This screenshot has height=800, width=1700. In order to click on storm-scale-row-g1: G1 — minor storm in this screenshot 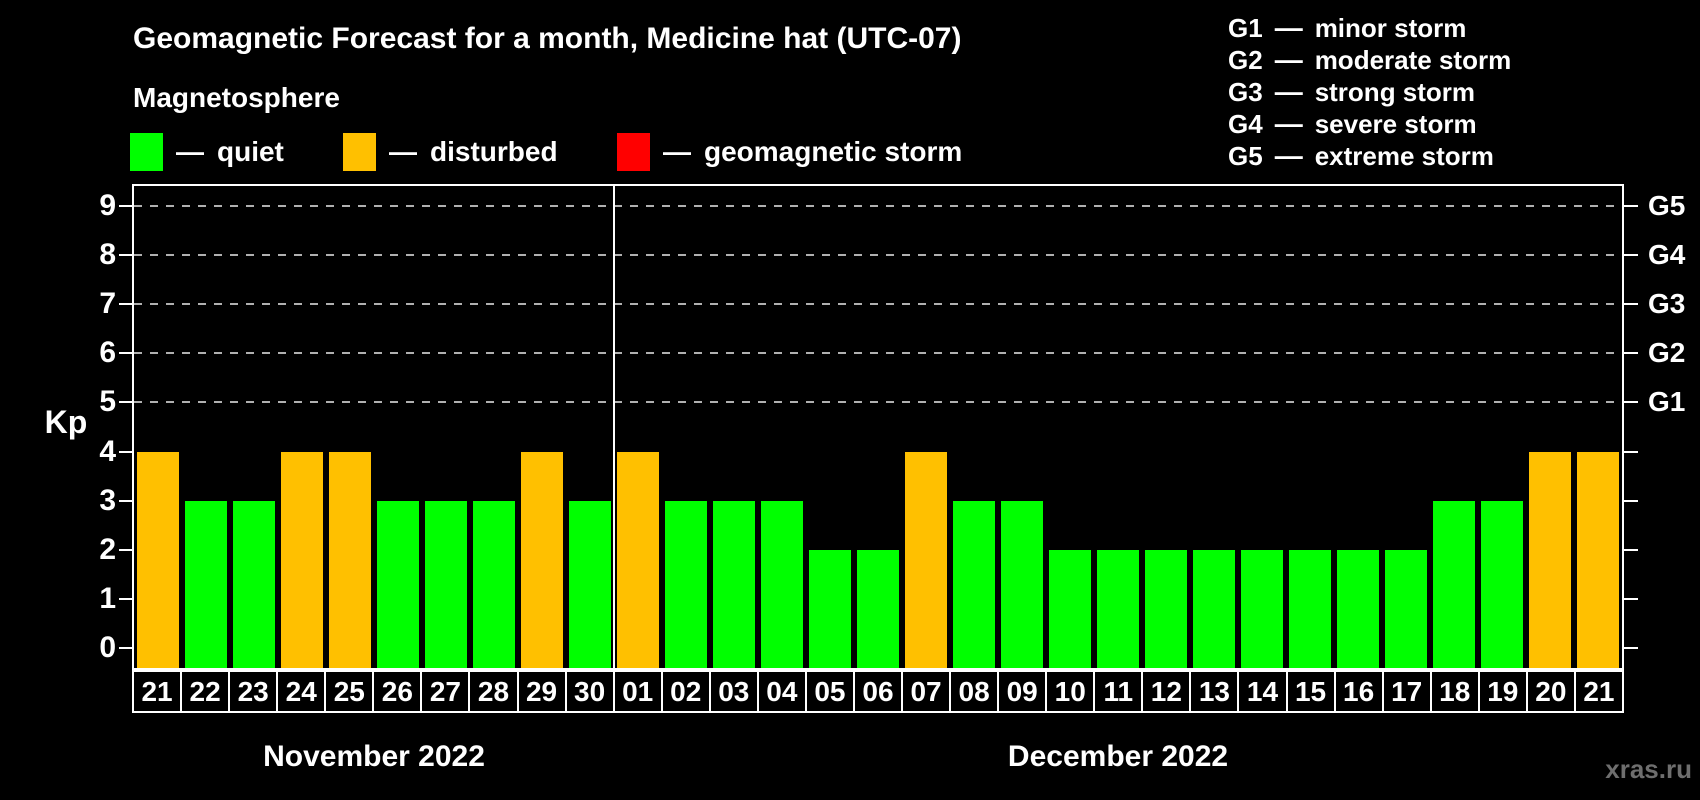, I will do `click(1369, 28)`.